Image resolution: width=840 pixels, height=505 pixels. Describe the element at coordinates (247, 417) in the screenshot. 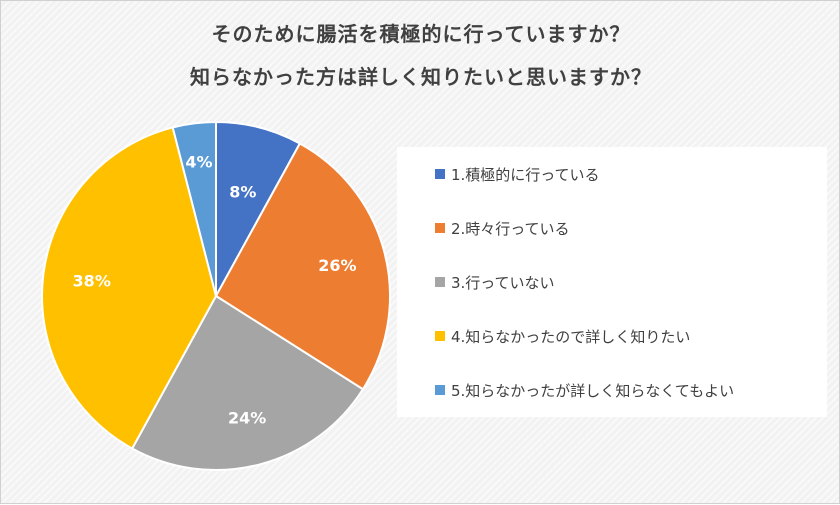

I see `pie-slice-label-3: 24%` at that location.